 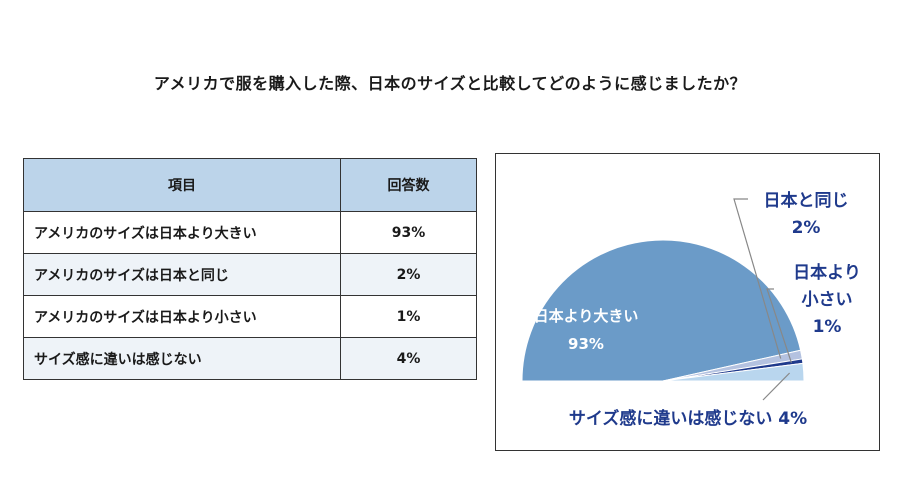 I want to click on row-value: 2%, so click(x=408, y=274).